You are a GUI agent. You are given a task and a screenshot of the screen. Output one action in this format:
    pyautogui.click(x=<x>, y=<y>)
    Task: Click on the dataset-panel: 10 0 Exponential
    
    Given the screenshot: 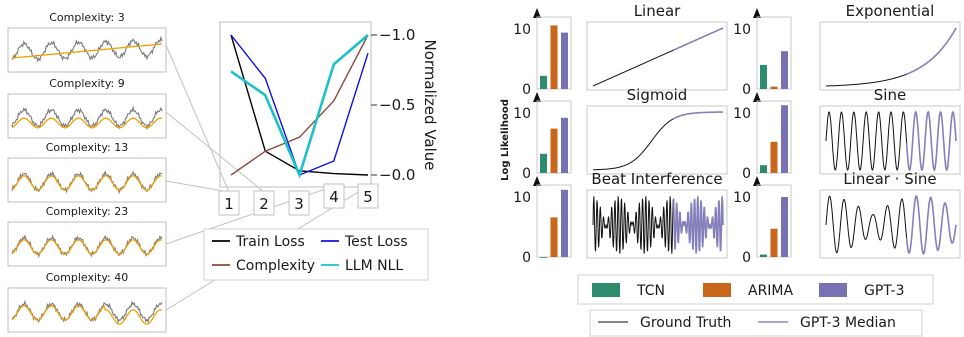 What is the action you would take?
    pyautogui.click(x=847, y=50)
    